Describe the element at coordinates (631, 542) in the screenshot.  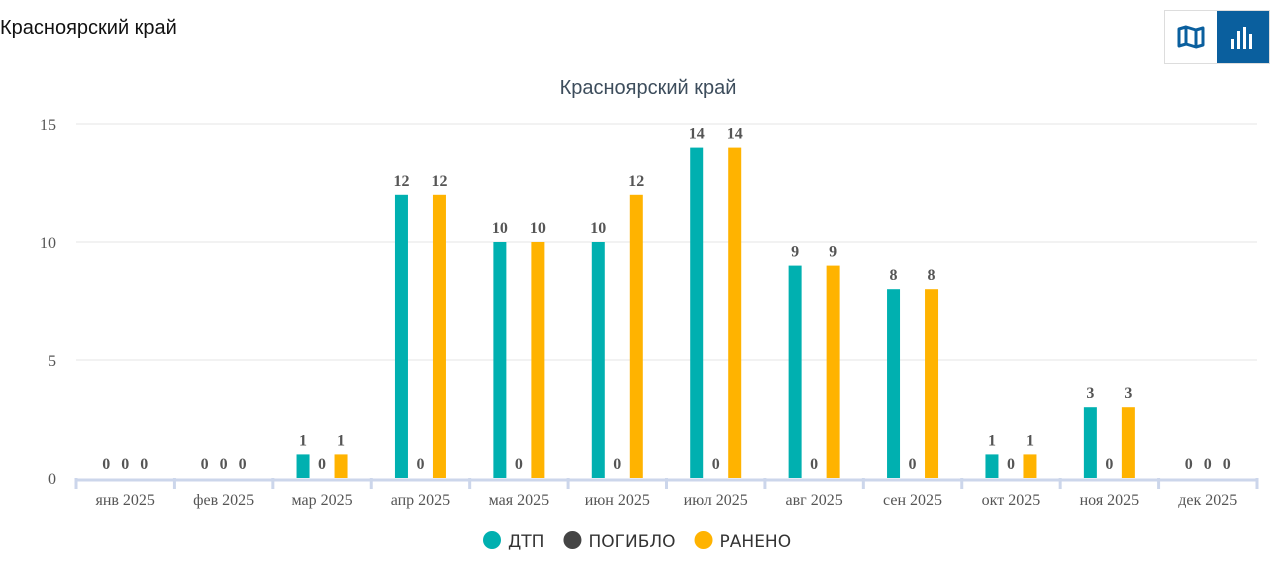
I see `legend-item: ПОГИБЛО` at that location.